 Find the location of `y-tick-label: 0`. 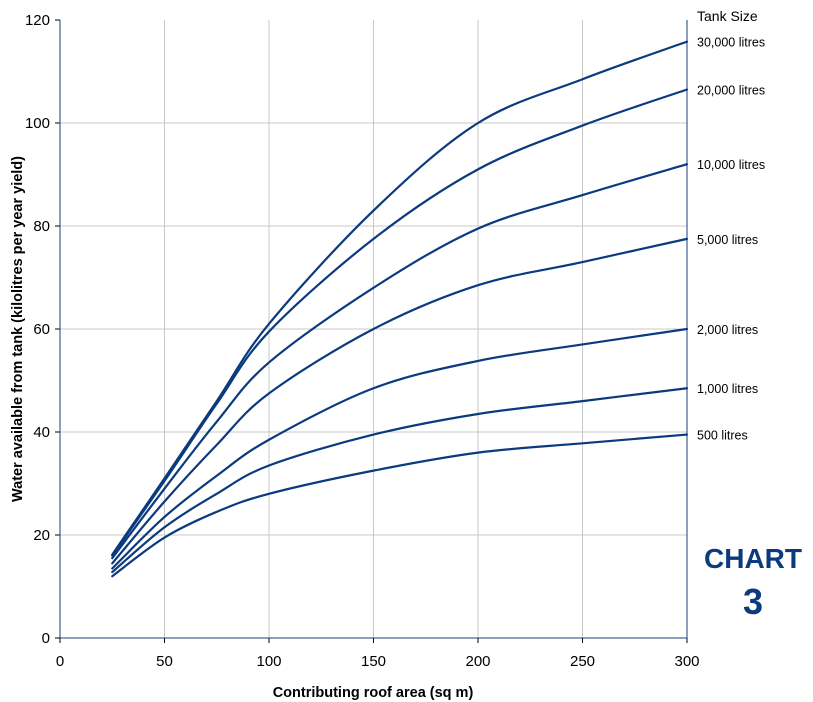

y-tick-label: 0 is located at coordinates (46, 638).